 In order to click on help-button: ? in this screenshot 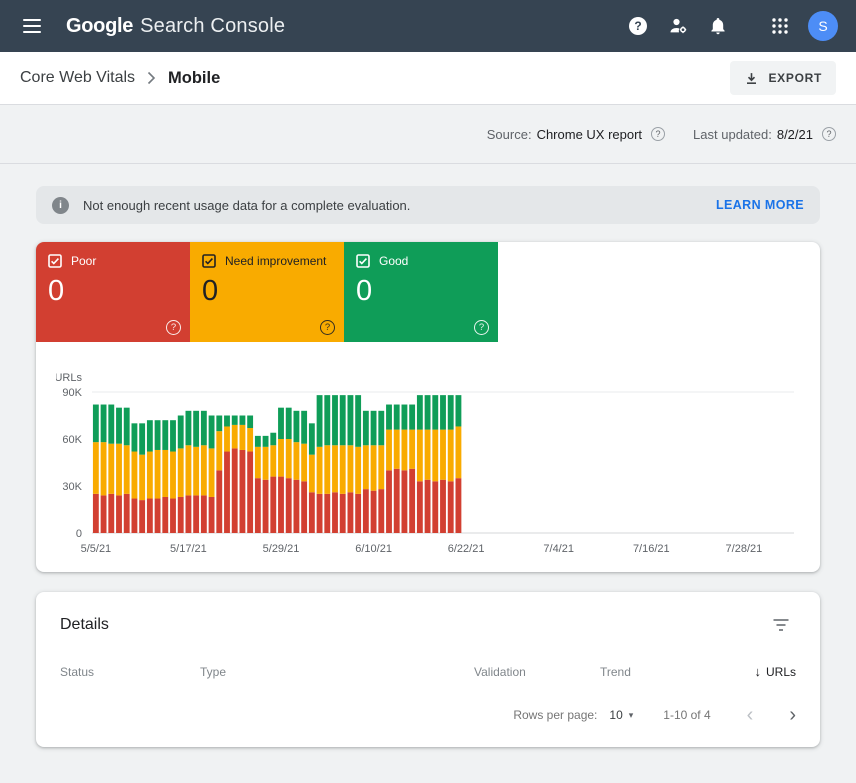, I will do `click(638, 26)`.